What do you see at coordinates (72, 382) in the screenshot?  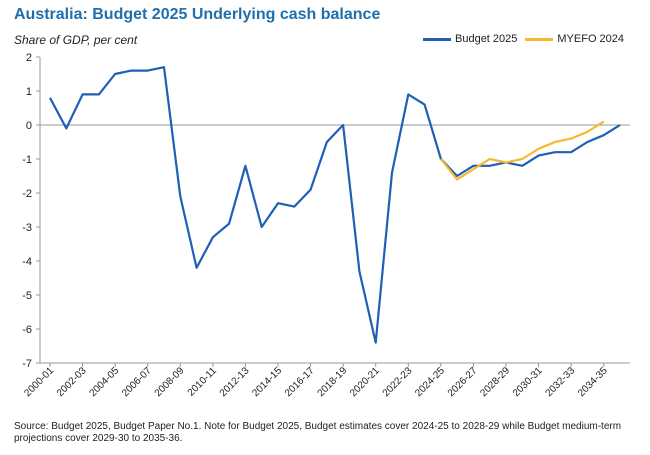 I see `x-tick-label: 2002-03` at bounding box center [72, 382].